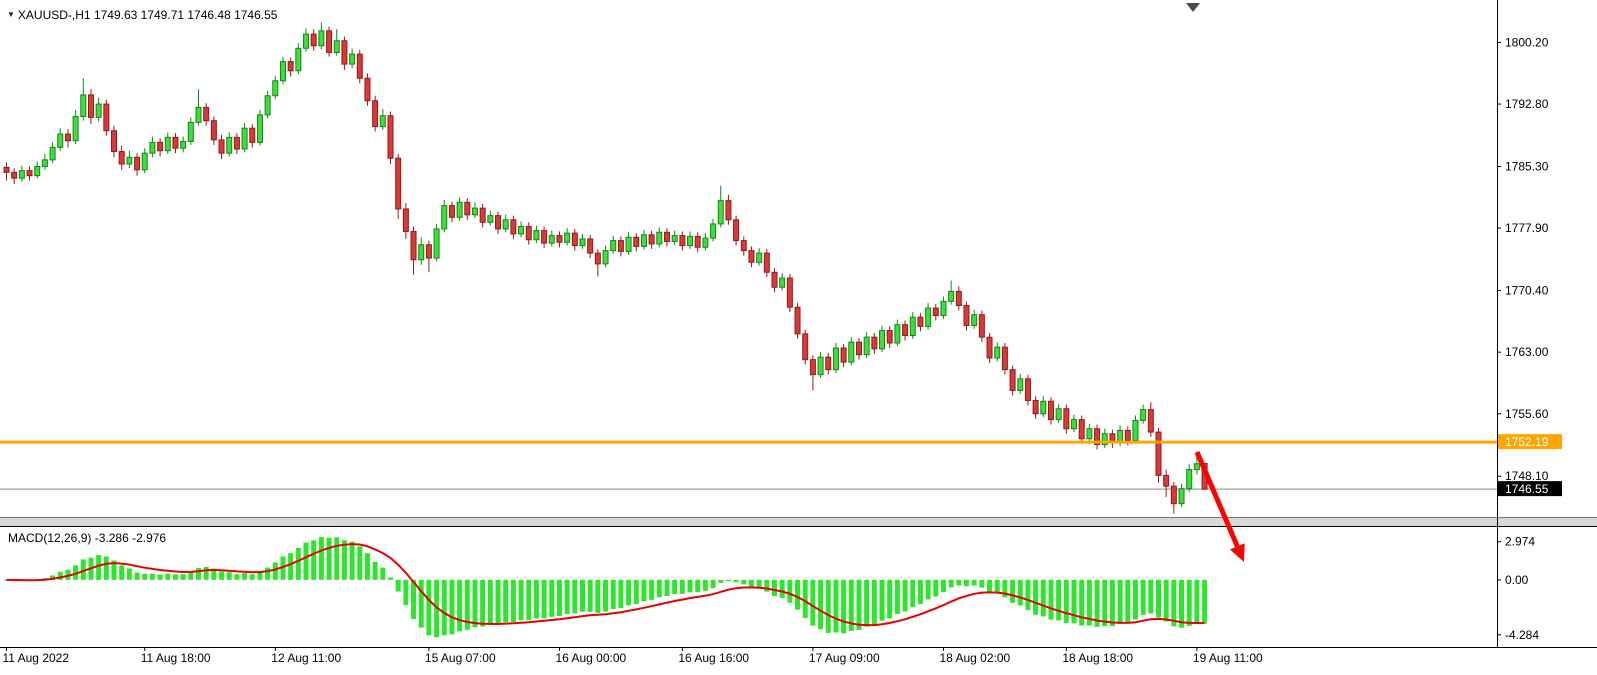  What do you see at coordinates (54, 15) in the screenshot?
I see `symbol-timeframe-label: XAUUSD-,H1` at bounding box center [54, 15].